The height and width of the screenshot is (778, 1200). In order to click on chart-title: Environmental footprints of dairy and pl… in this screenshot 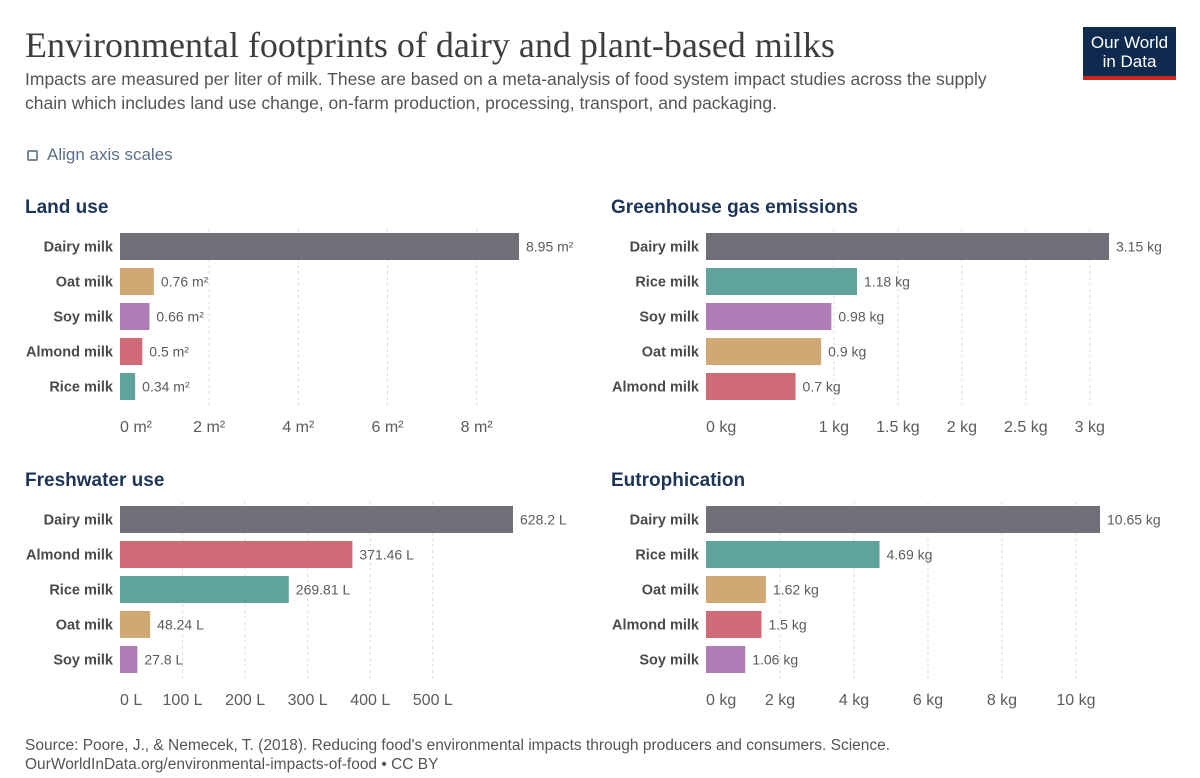, I will do `click(430, 45)`.